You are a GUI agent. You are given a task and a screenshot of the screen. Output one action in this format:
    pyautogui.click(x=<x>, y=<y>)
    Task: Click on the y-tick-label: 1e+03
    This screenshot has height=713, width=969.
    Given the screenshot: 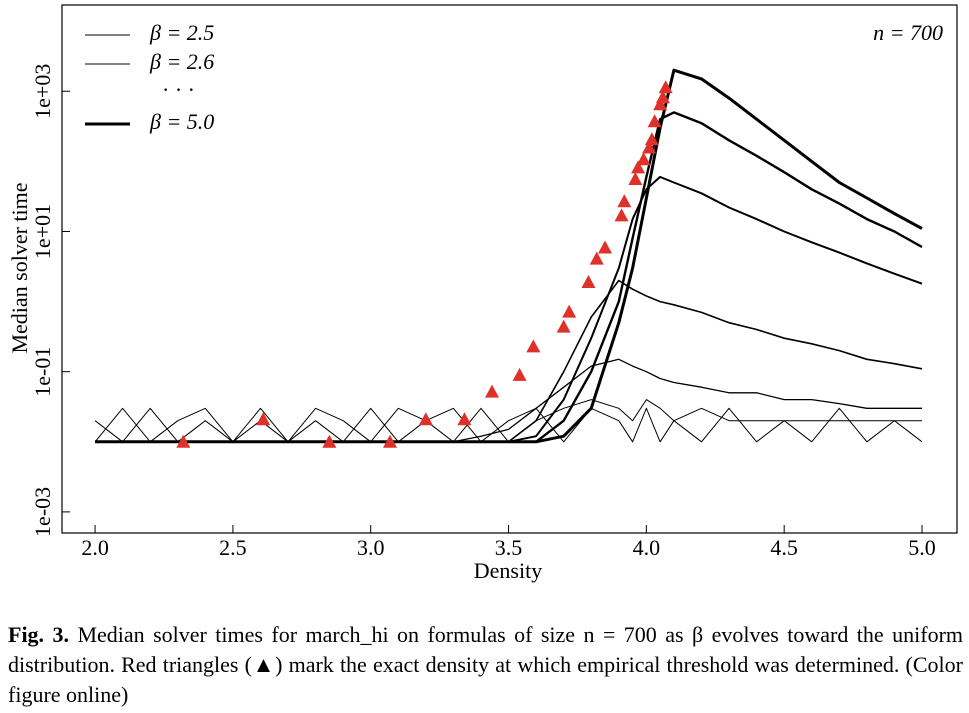 What is the action you would take?
    pyautogui.click(x=42, y=91)
    